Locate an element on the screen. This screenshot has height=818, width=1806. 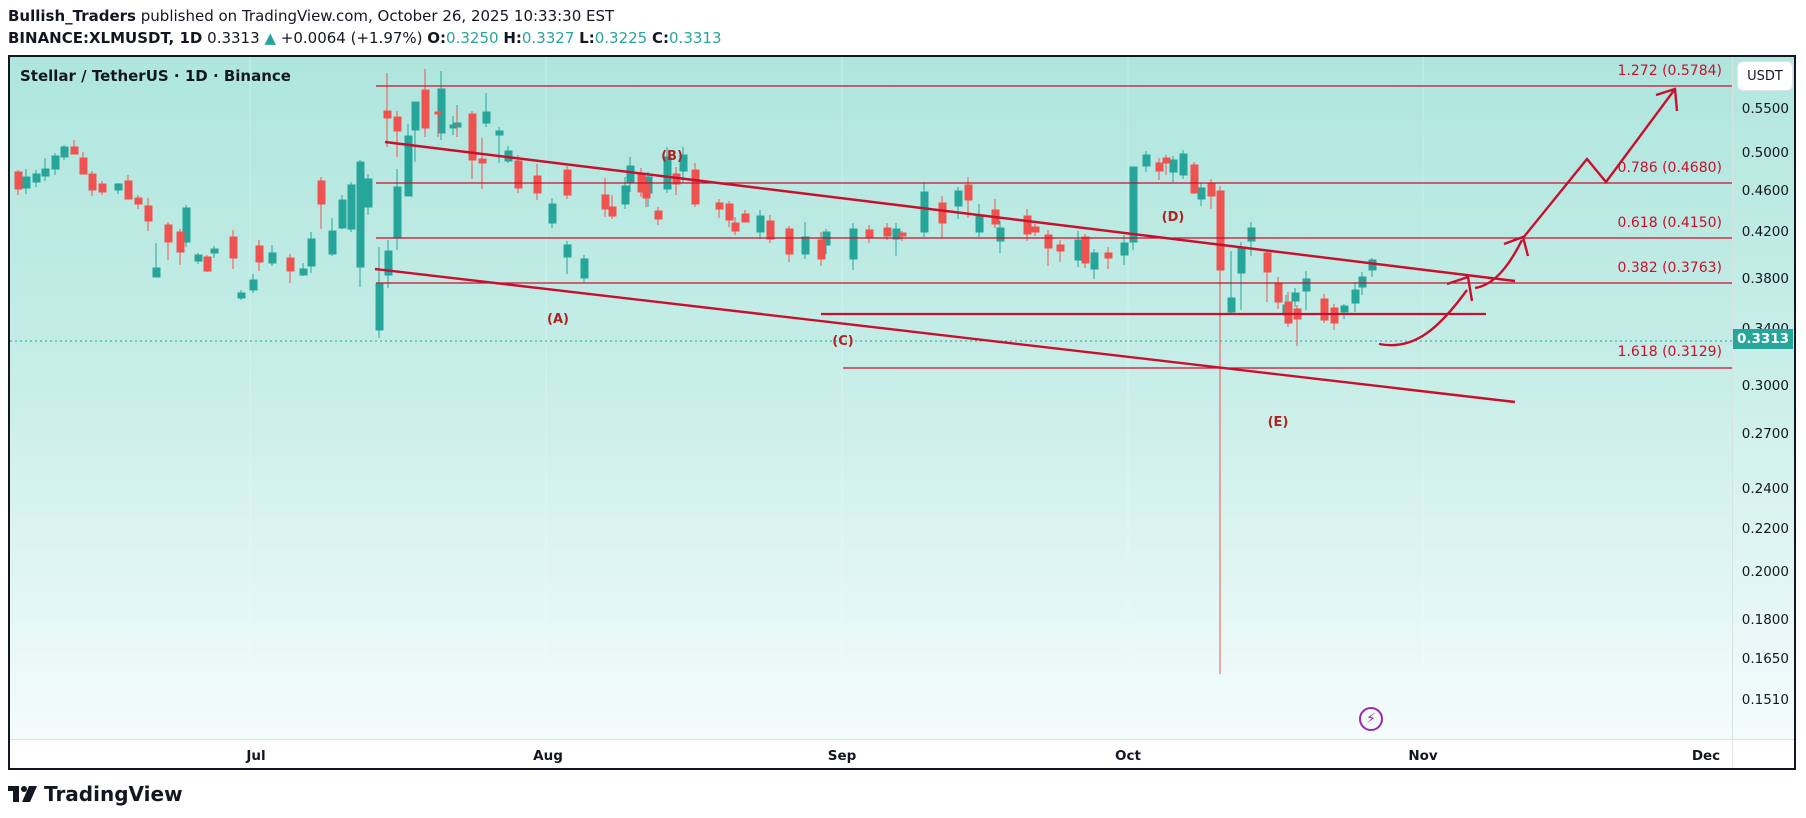
chart-title: Stellar / TetherUS · 1D · Binance is located at coordinates (155, 76).